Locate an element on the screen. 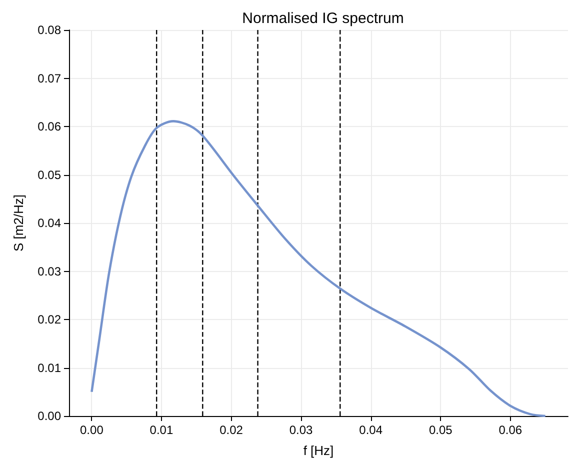 This screenshot has width=582, height=464. y-tick-label: 0.05 is located at coordinates (50, 175).